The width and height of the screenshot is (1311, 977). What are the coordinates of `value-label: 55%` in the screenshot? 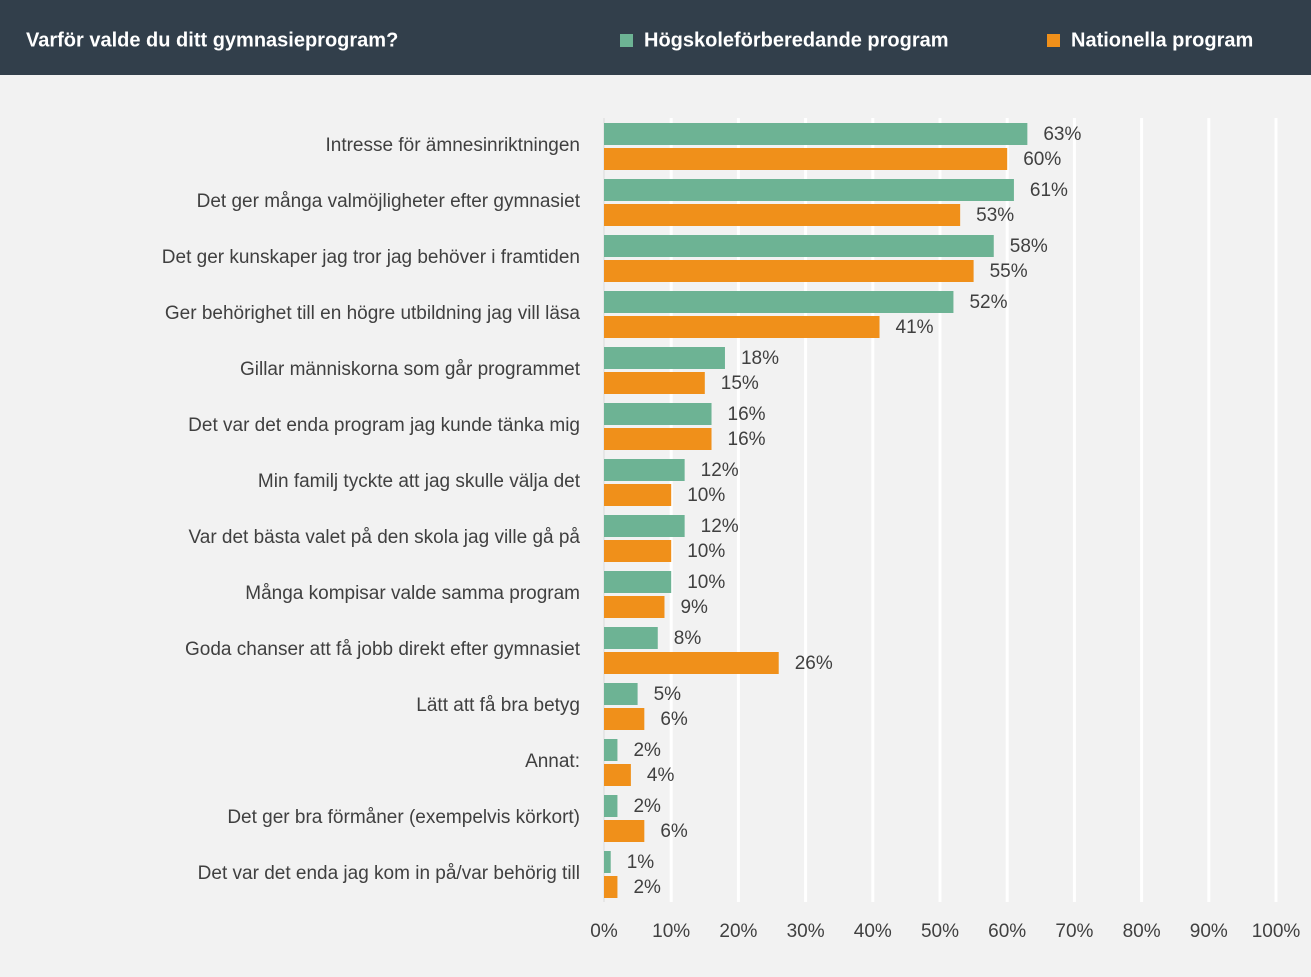 It's located at (1009, 271).